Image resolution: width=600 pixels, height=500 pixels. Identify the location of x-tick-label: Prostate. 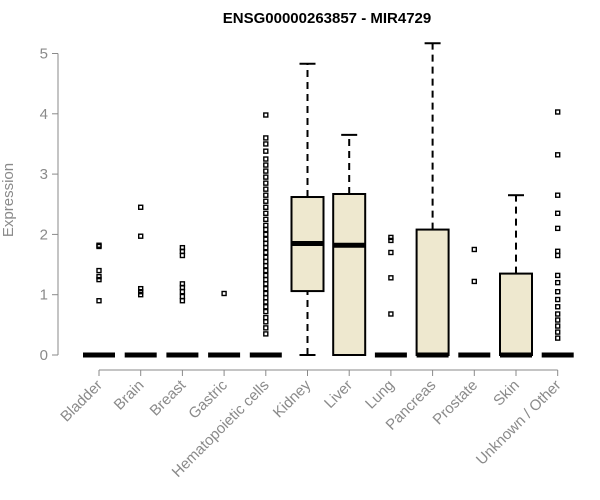
(456, 403).